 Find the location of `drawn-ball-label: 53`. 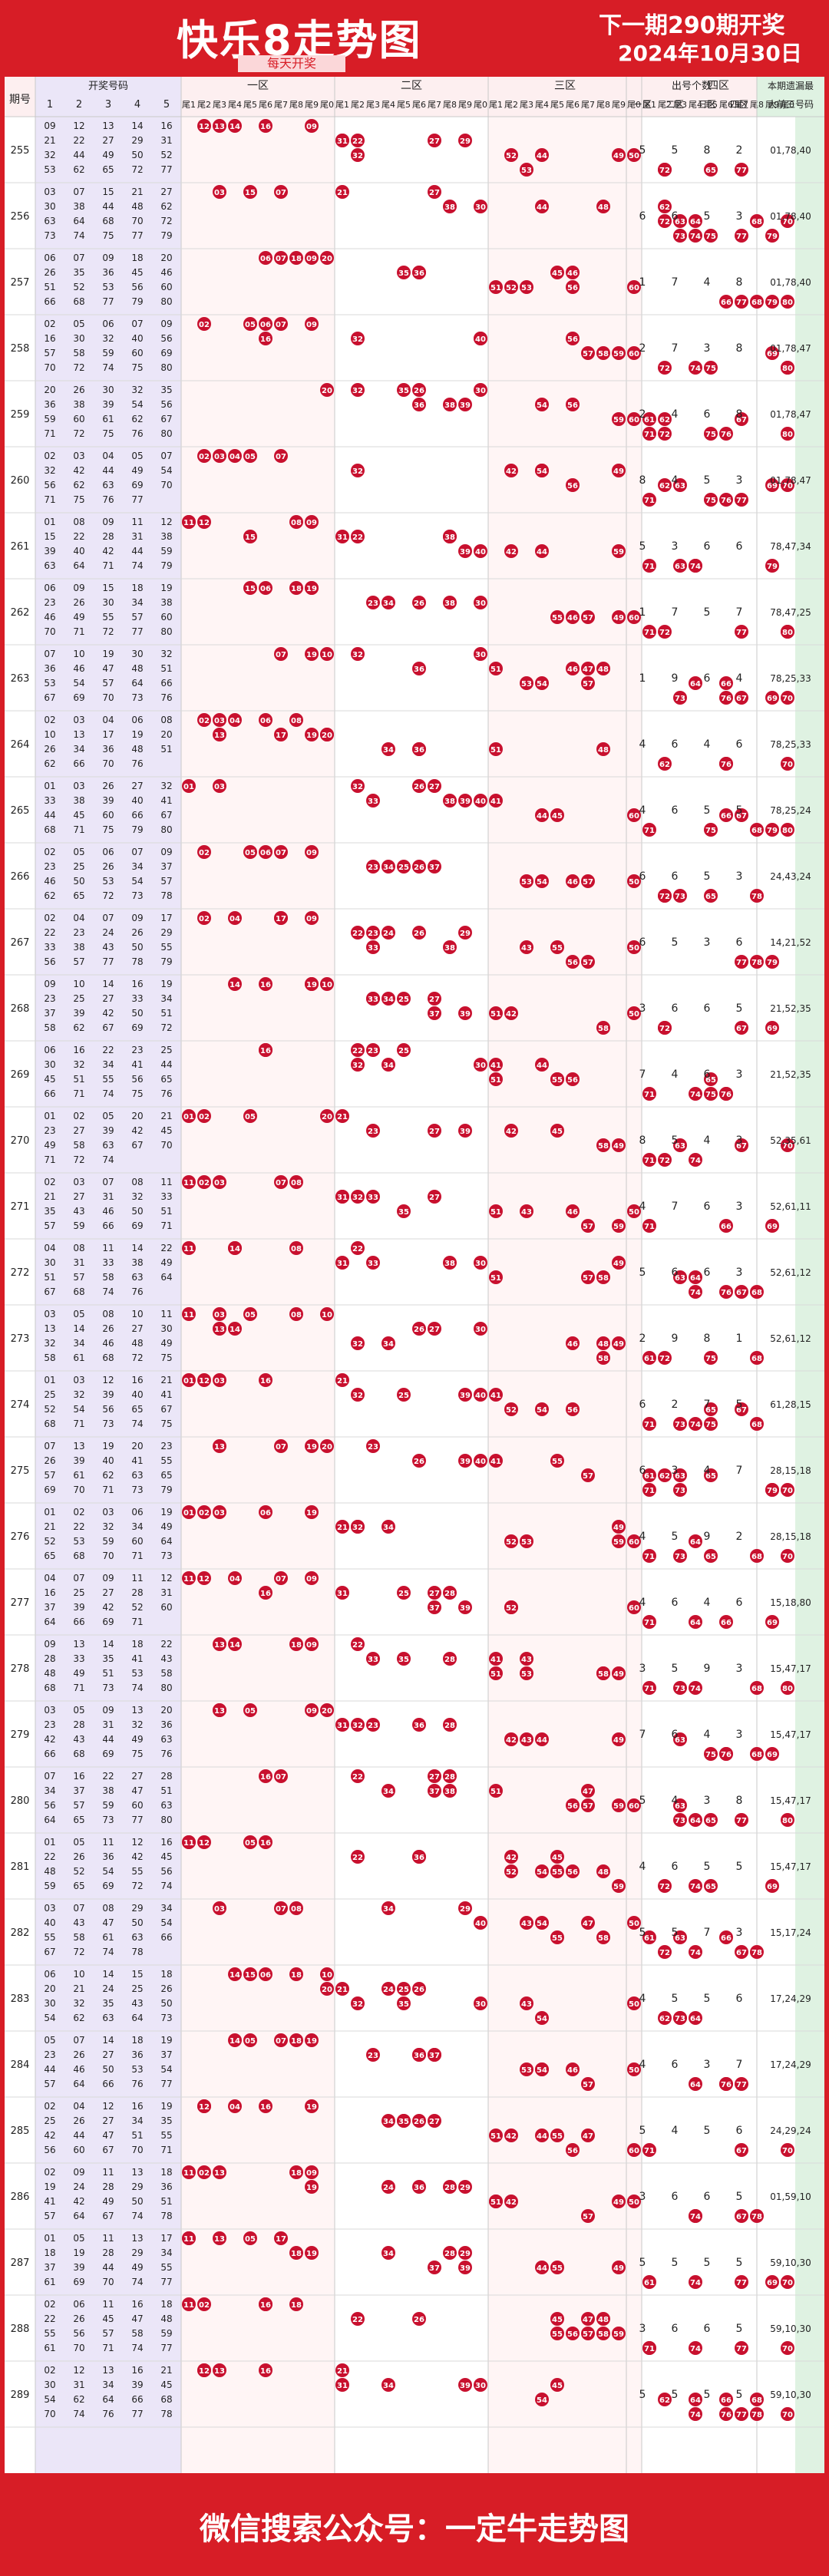

drawn-ball-label: 53 is located at coordinates (526, 171).